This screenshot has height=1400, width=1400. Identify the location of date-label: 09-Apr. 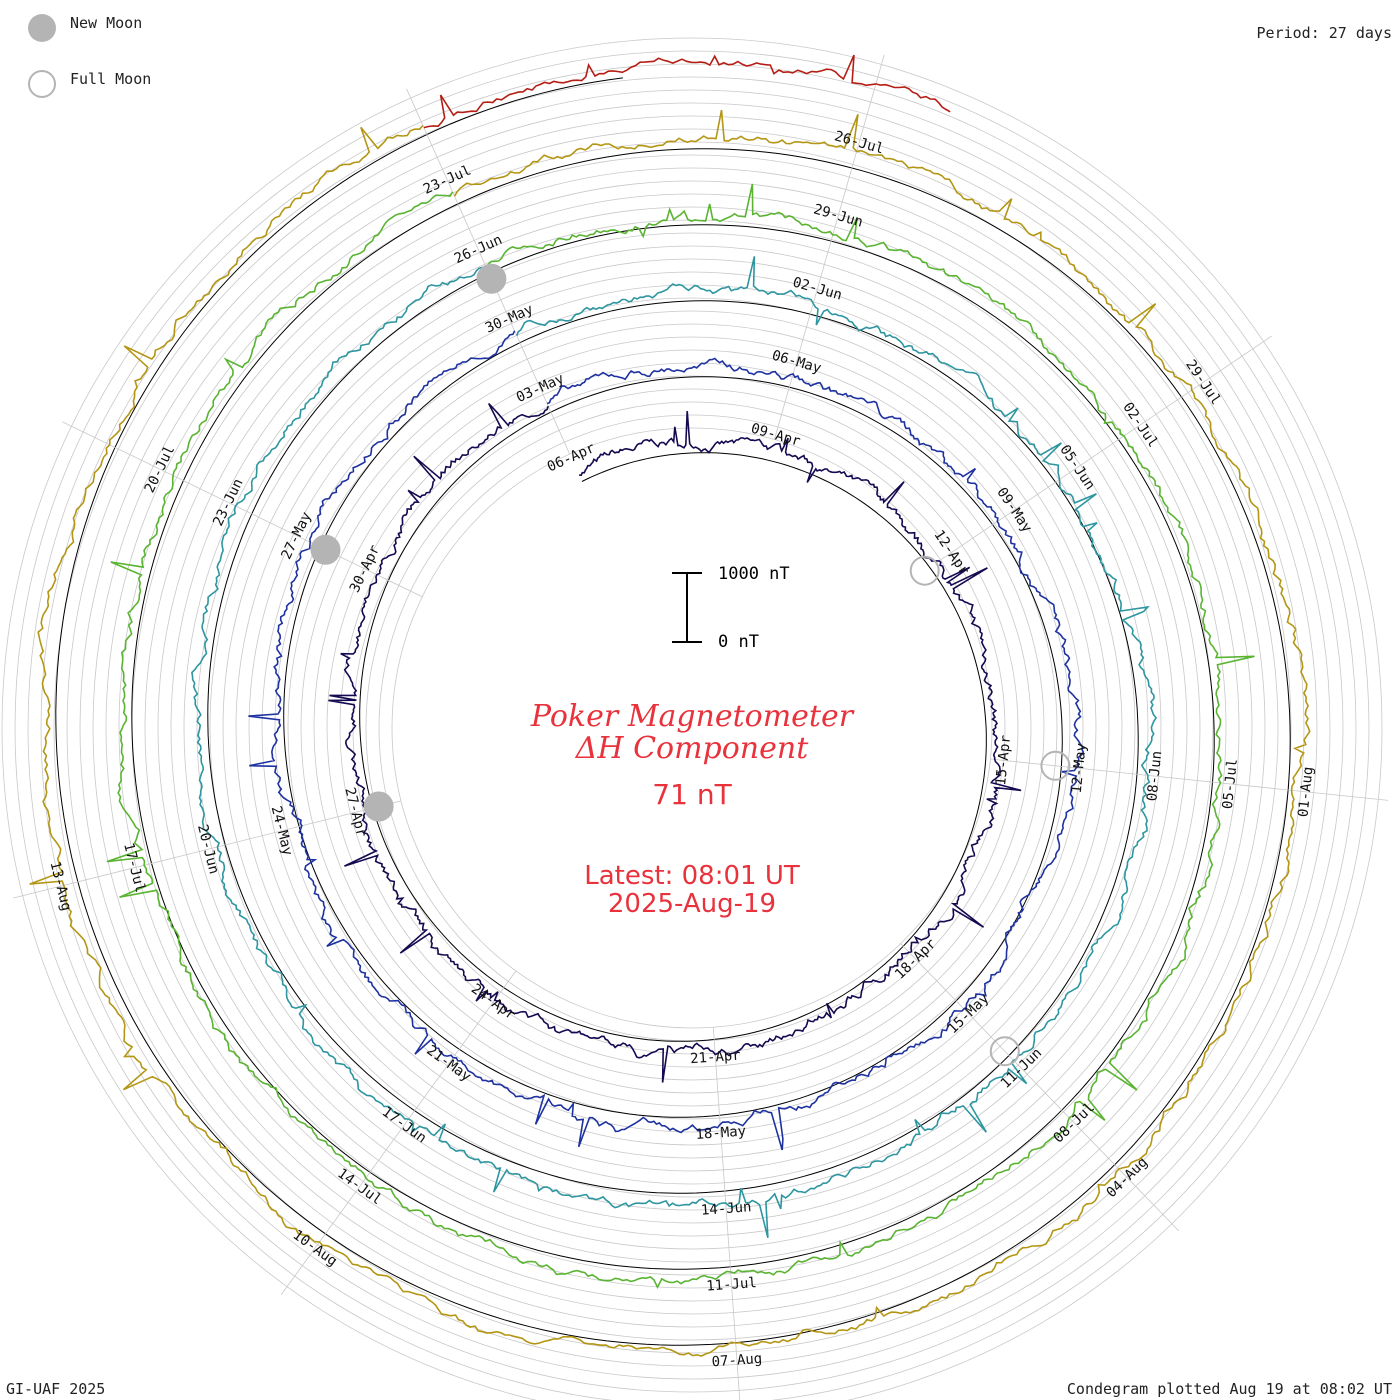
(775, 435).